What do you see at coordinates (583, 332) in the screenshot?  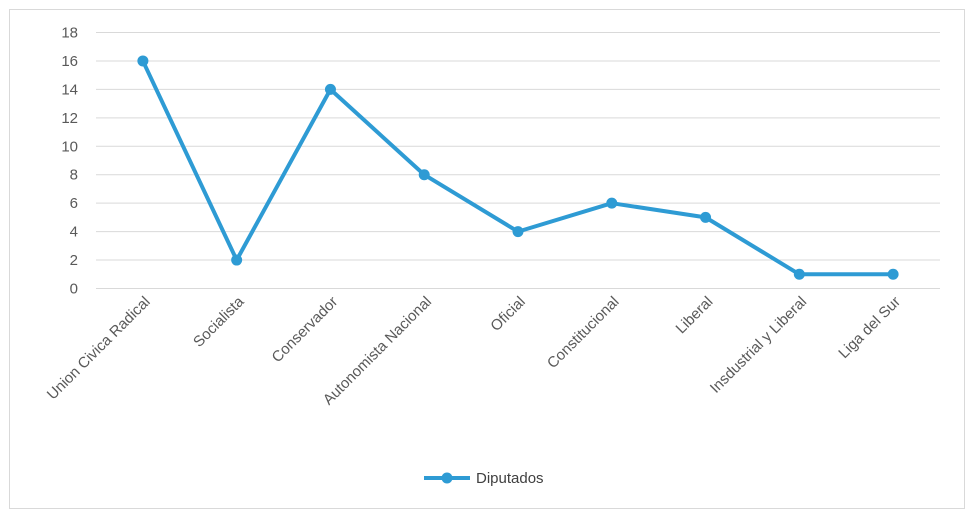 I see `x-tick-label: Constitucional` at bounding box center [583, 332].